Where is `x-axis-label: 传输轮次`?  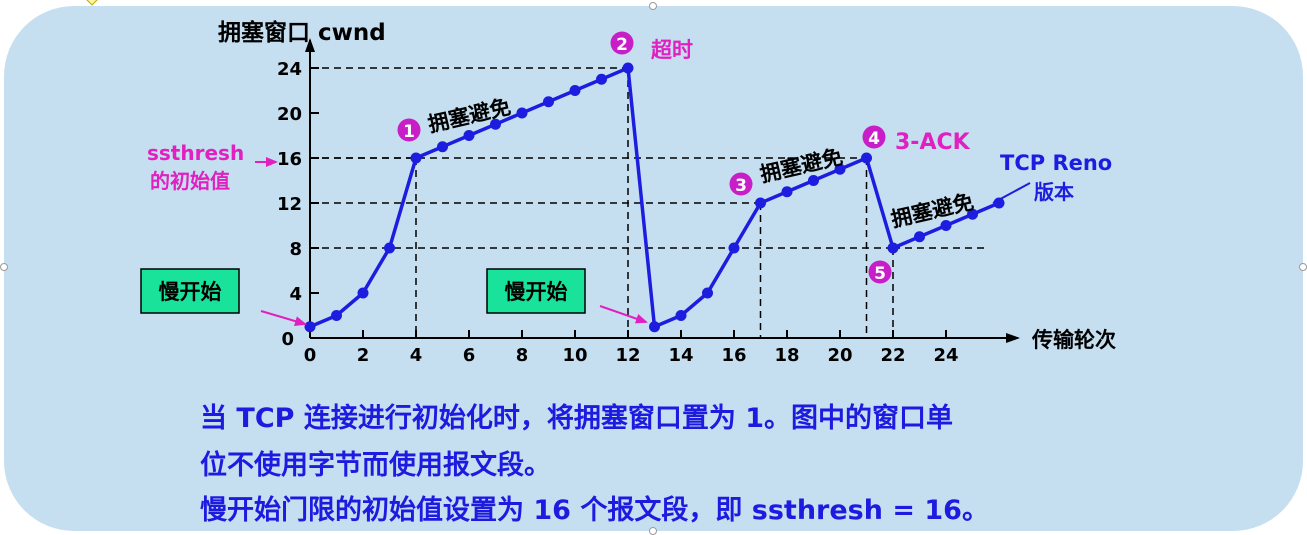
x-axis-label: 传输轮次 is located at coordinates (1073, 340).